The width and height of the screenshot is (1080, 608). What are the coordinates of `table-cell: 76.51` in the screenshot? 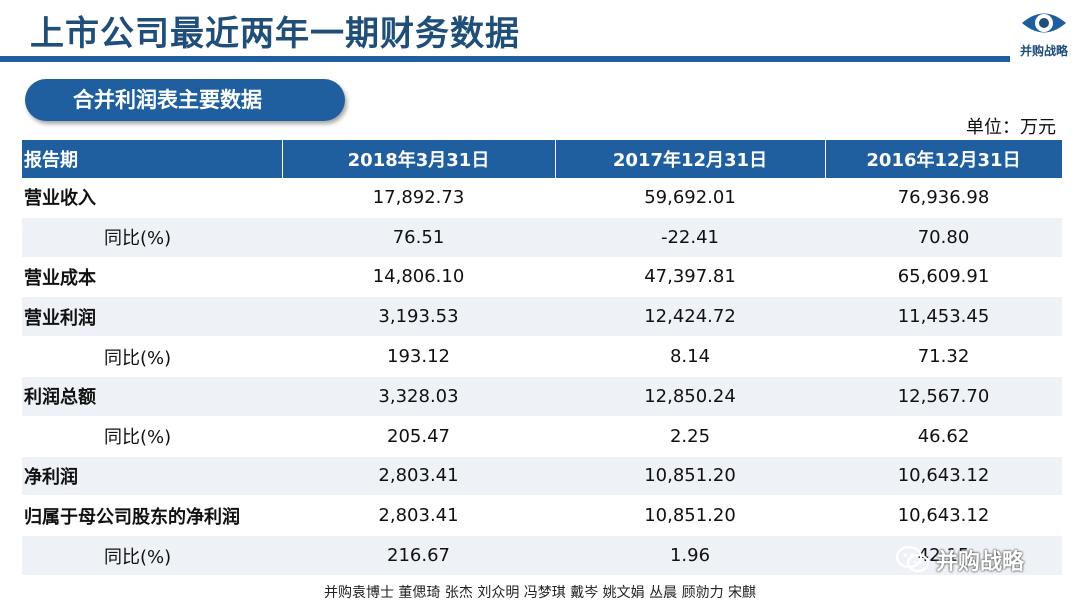 It's located at (418, 237).